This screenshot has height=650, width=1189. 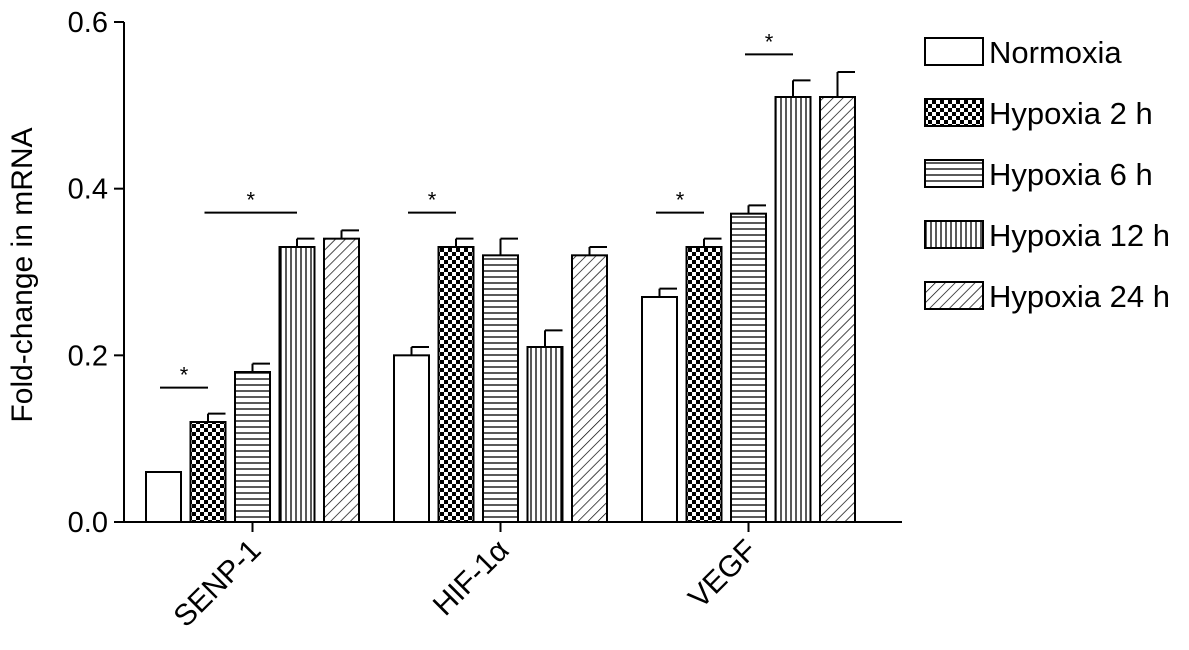 What do you see at coordinates (88, 23) in the screenshot?
I see `y-tick-label: 0.6` at bounding box center [88, 23].